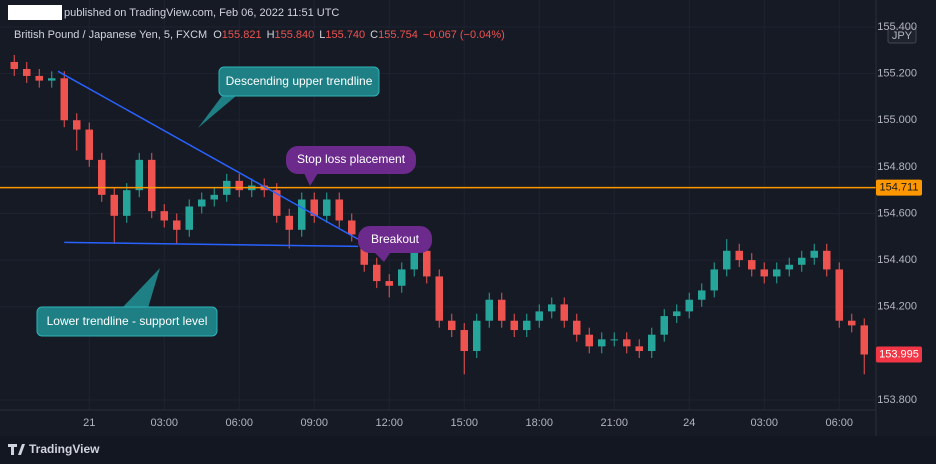  What do you see at coordinates (897, 27) in the screenshot?
I see `y-tick-label: 155.400` at bounding box center [897, 27].